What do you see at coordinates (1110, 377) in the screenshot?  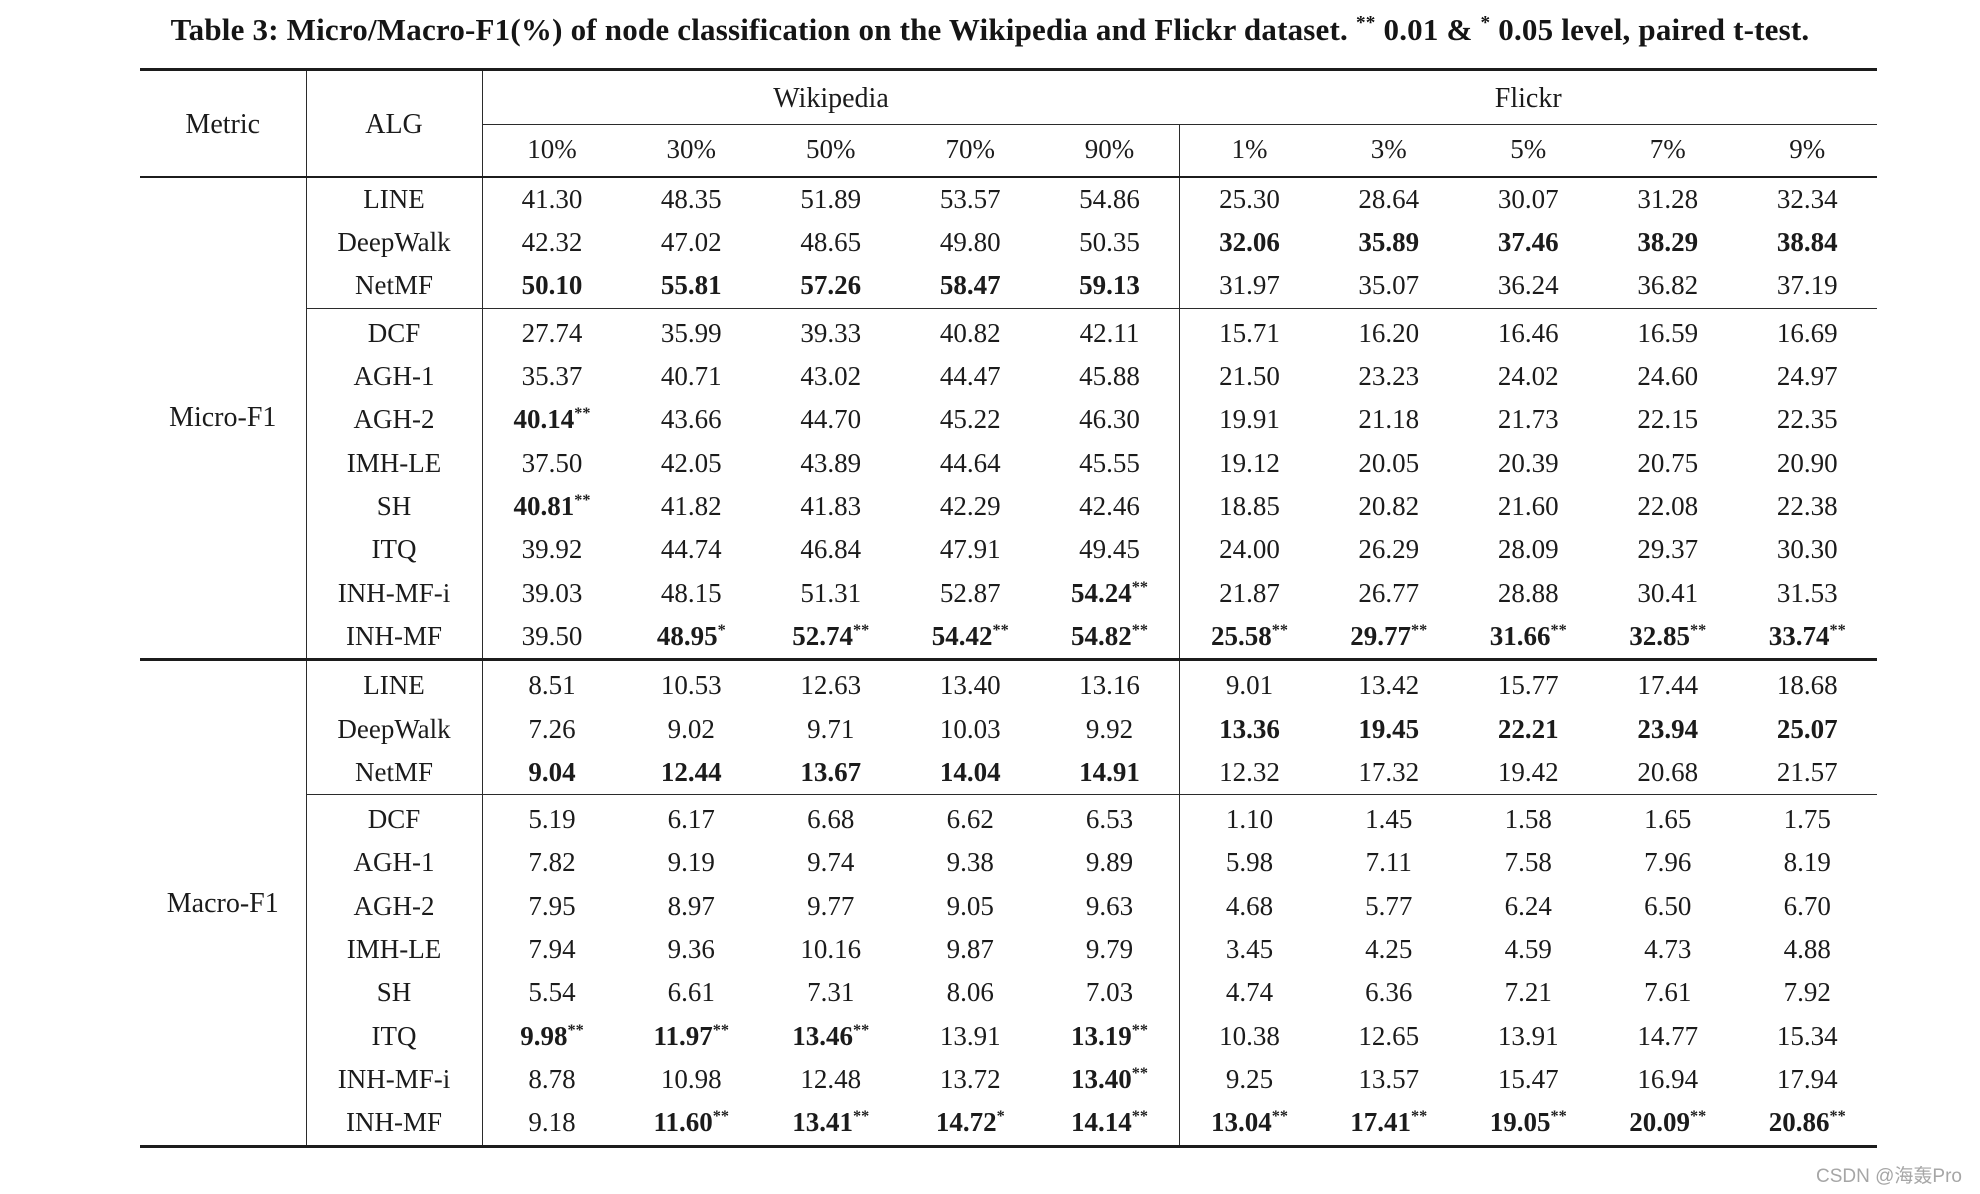 I see `value-cell: 45.88` at bounding box center [1110, 377].